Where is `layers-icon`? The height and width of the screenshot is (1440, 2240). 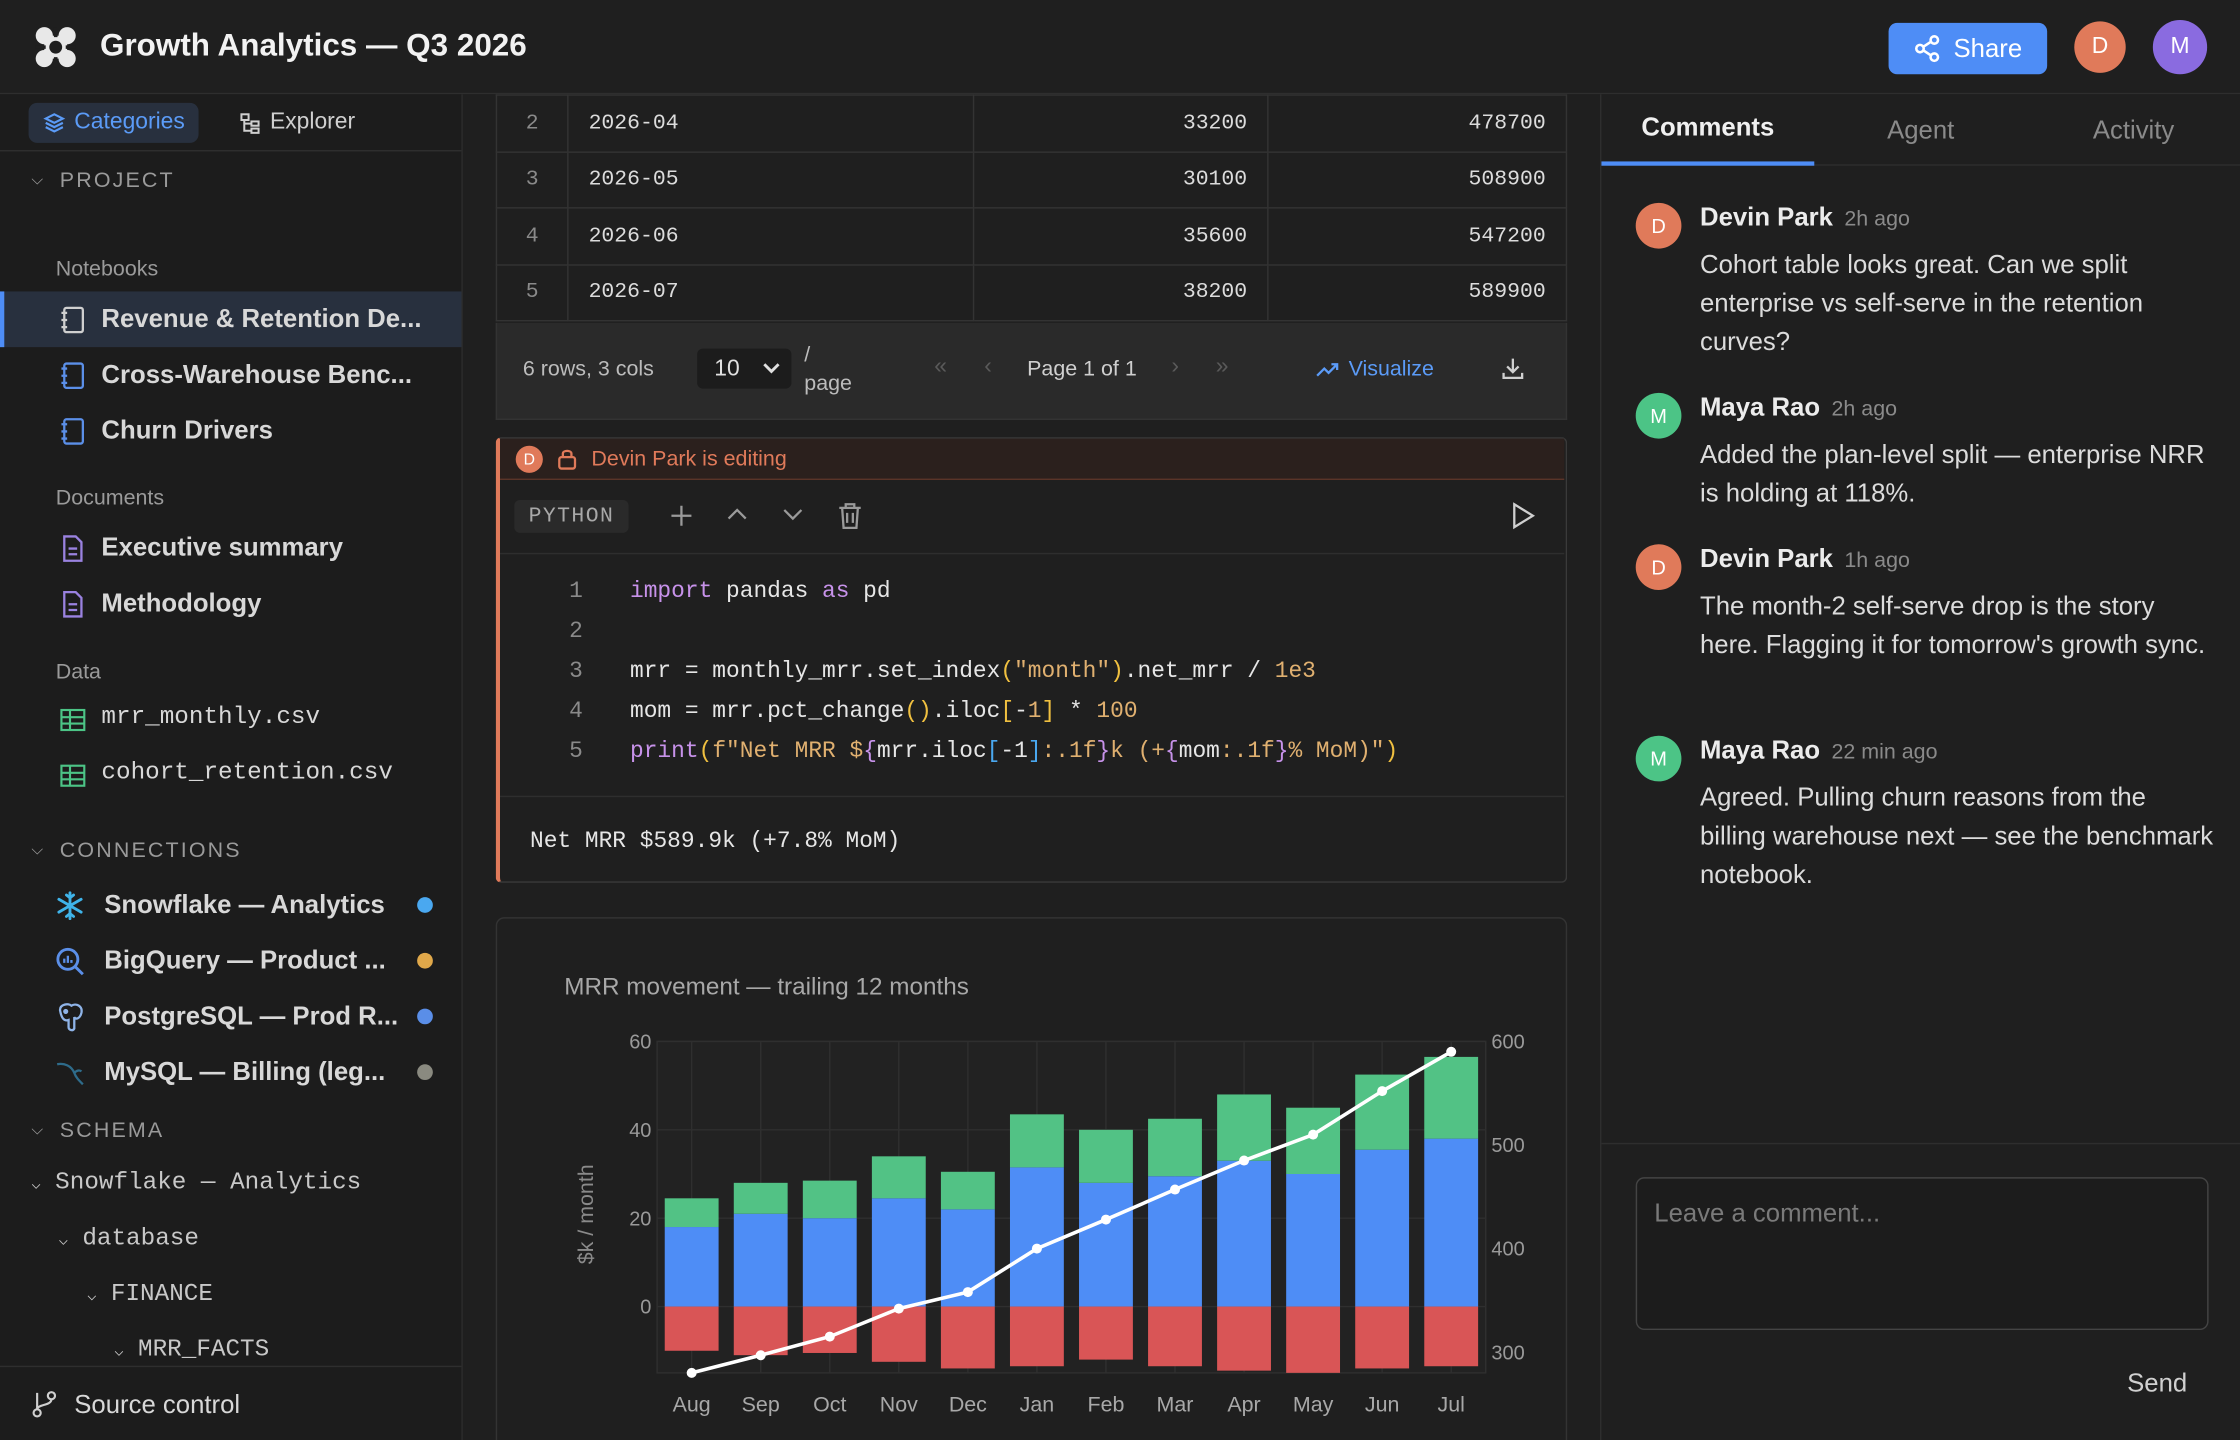
layers-icon is located at coordinates (54, 123).